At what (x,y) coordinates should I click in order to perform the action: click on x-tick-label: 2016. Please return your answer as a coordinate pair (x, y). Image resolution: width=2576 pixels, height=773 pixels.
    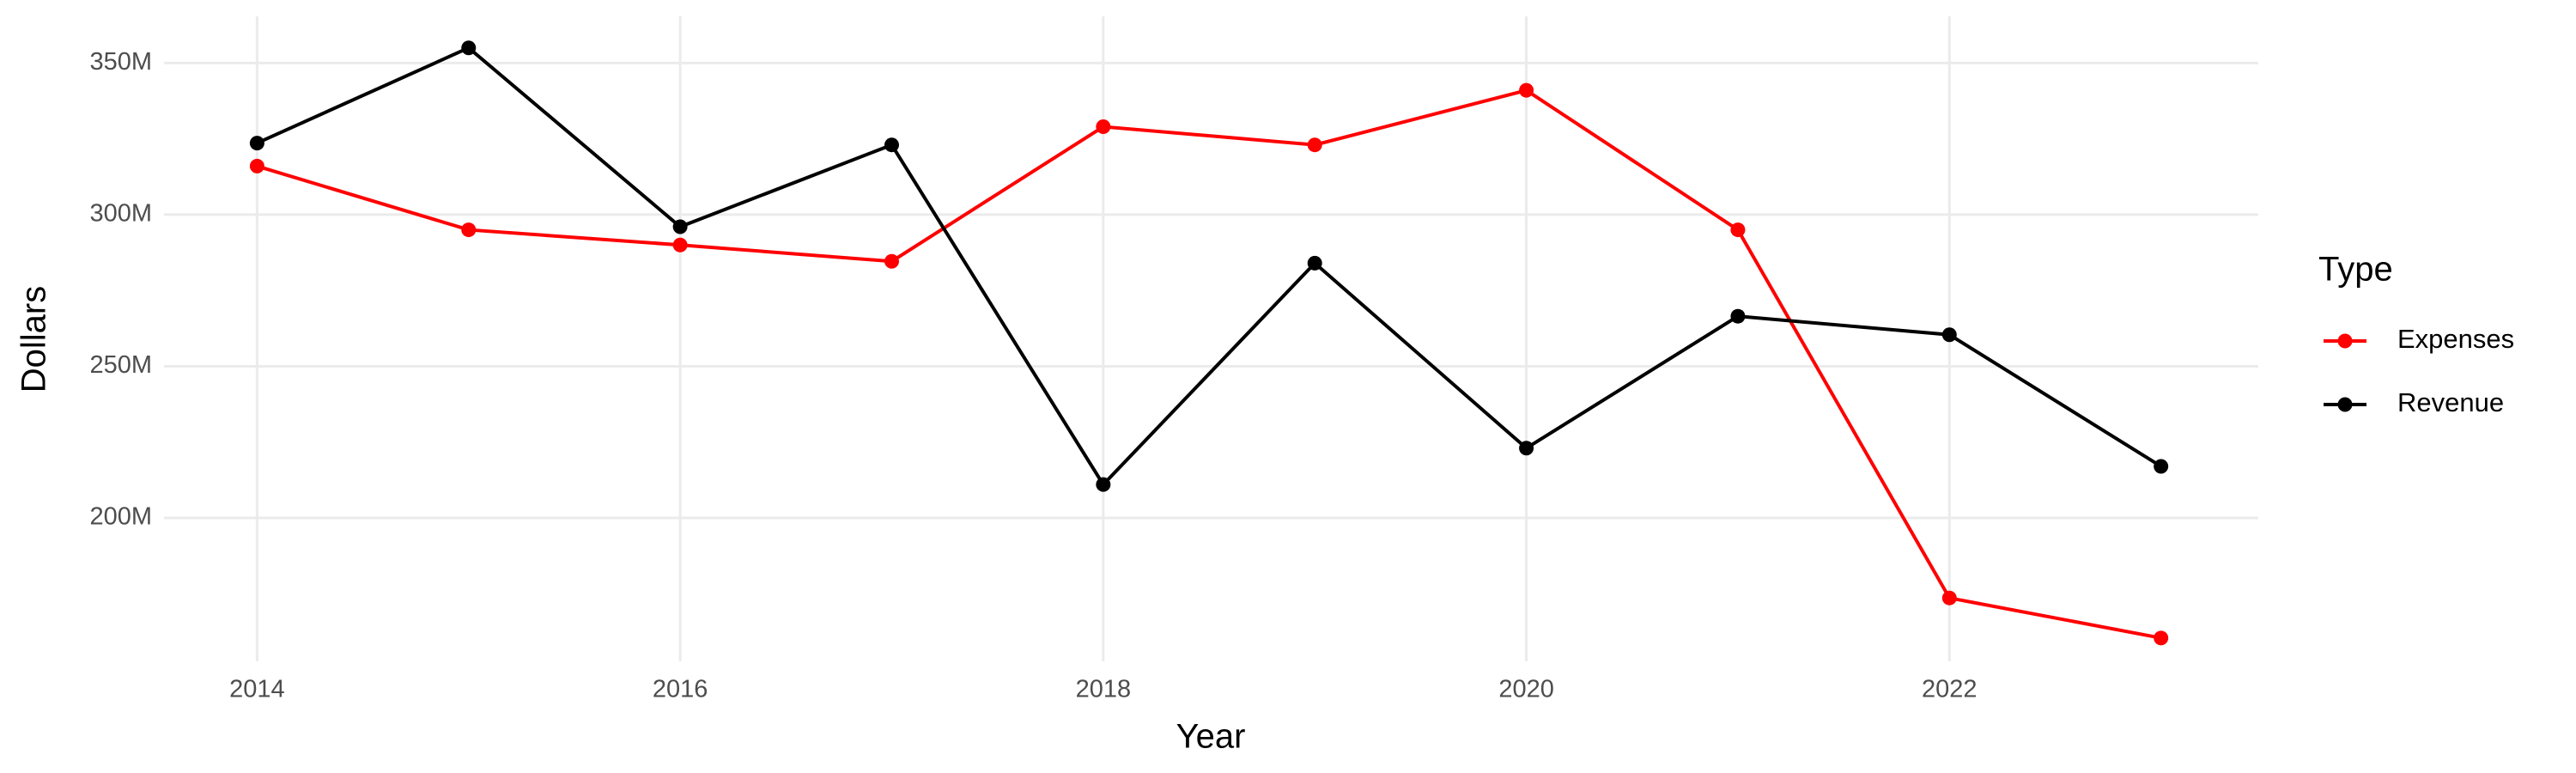
    Looking at the image, I should click on (680, 689).